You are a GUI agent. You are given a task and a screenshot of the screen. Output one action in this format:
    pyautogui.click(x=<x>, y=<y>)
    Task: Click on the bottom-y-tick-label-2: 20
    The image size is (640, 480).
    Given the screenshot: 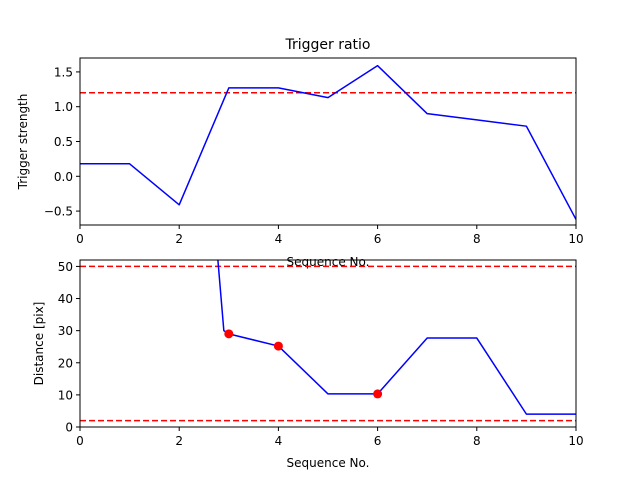 What is the action you would take?
    pyautogui.click(x=65, y=363)
    